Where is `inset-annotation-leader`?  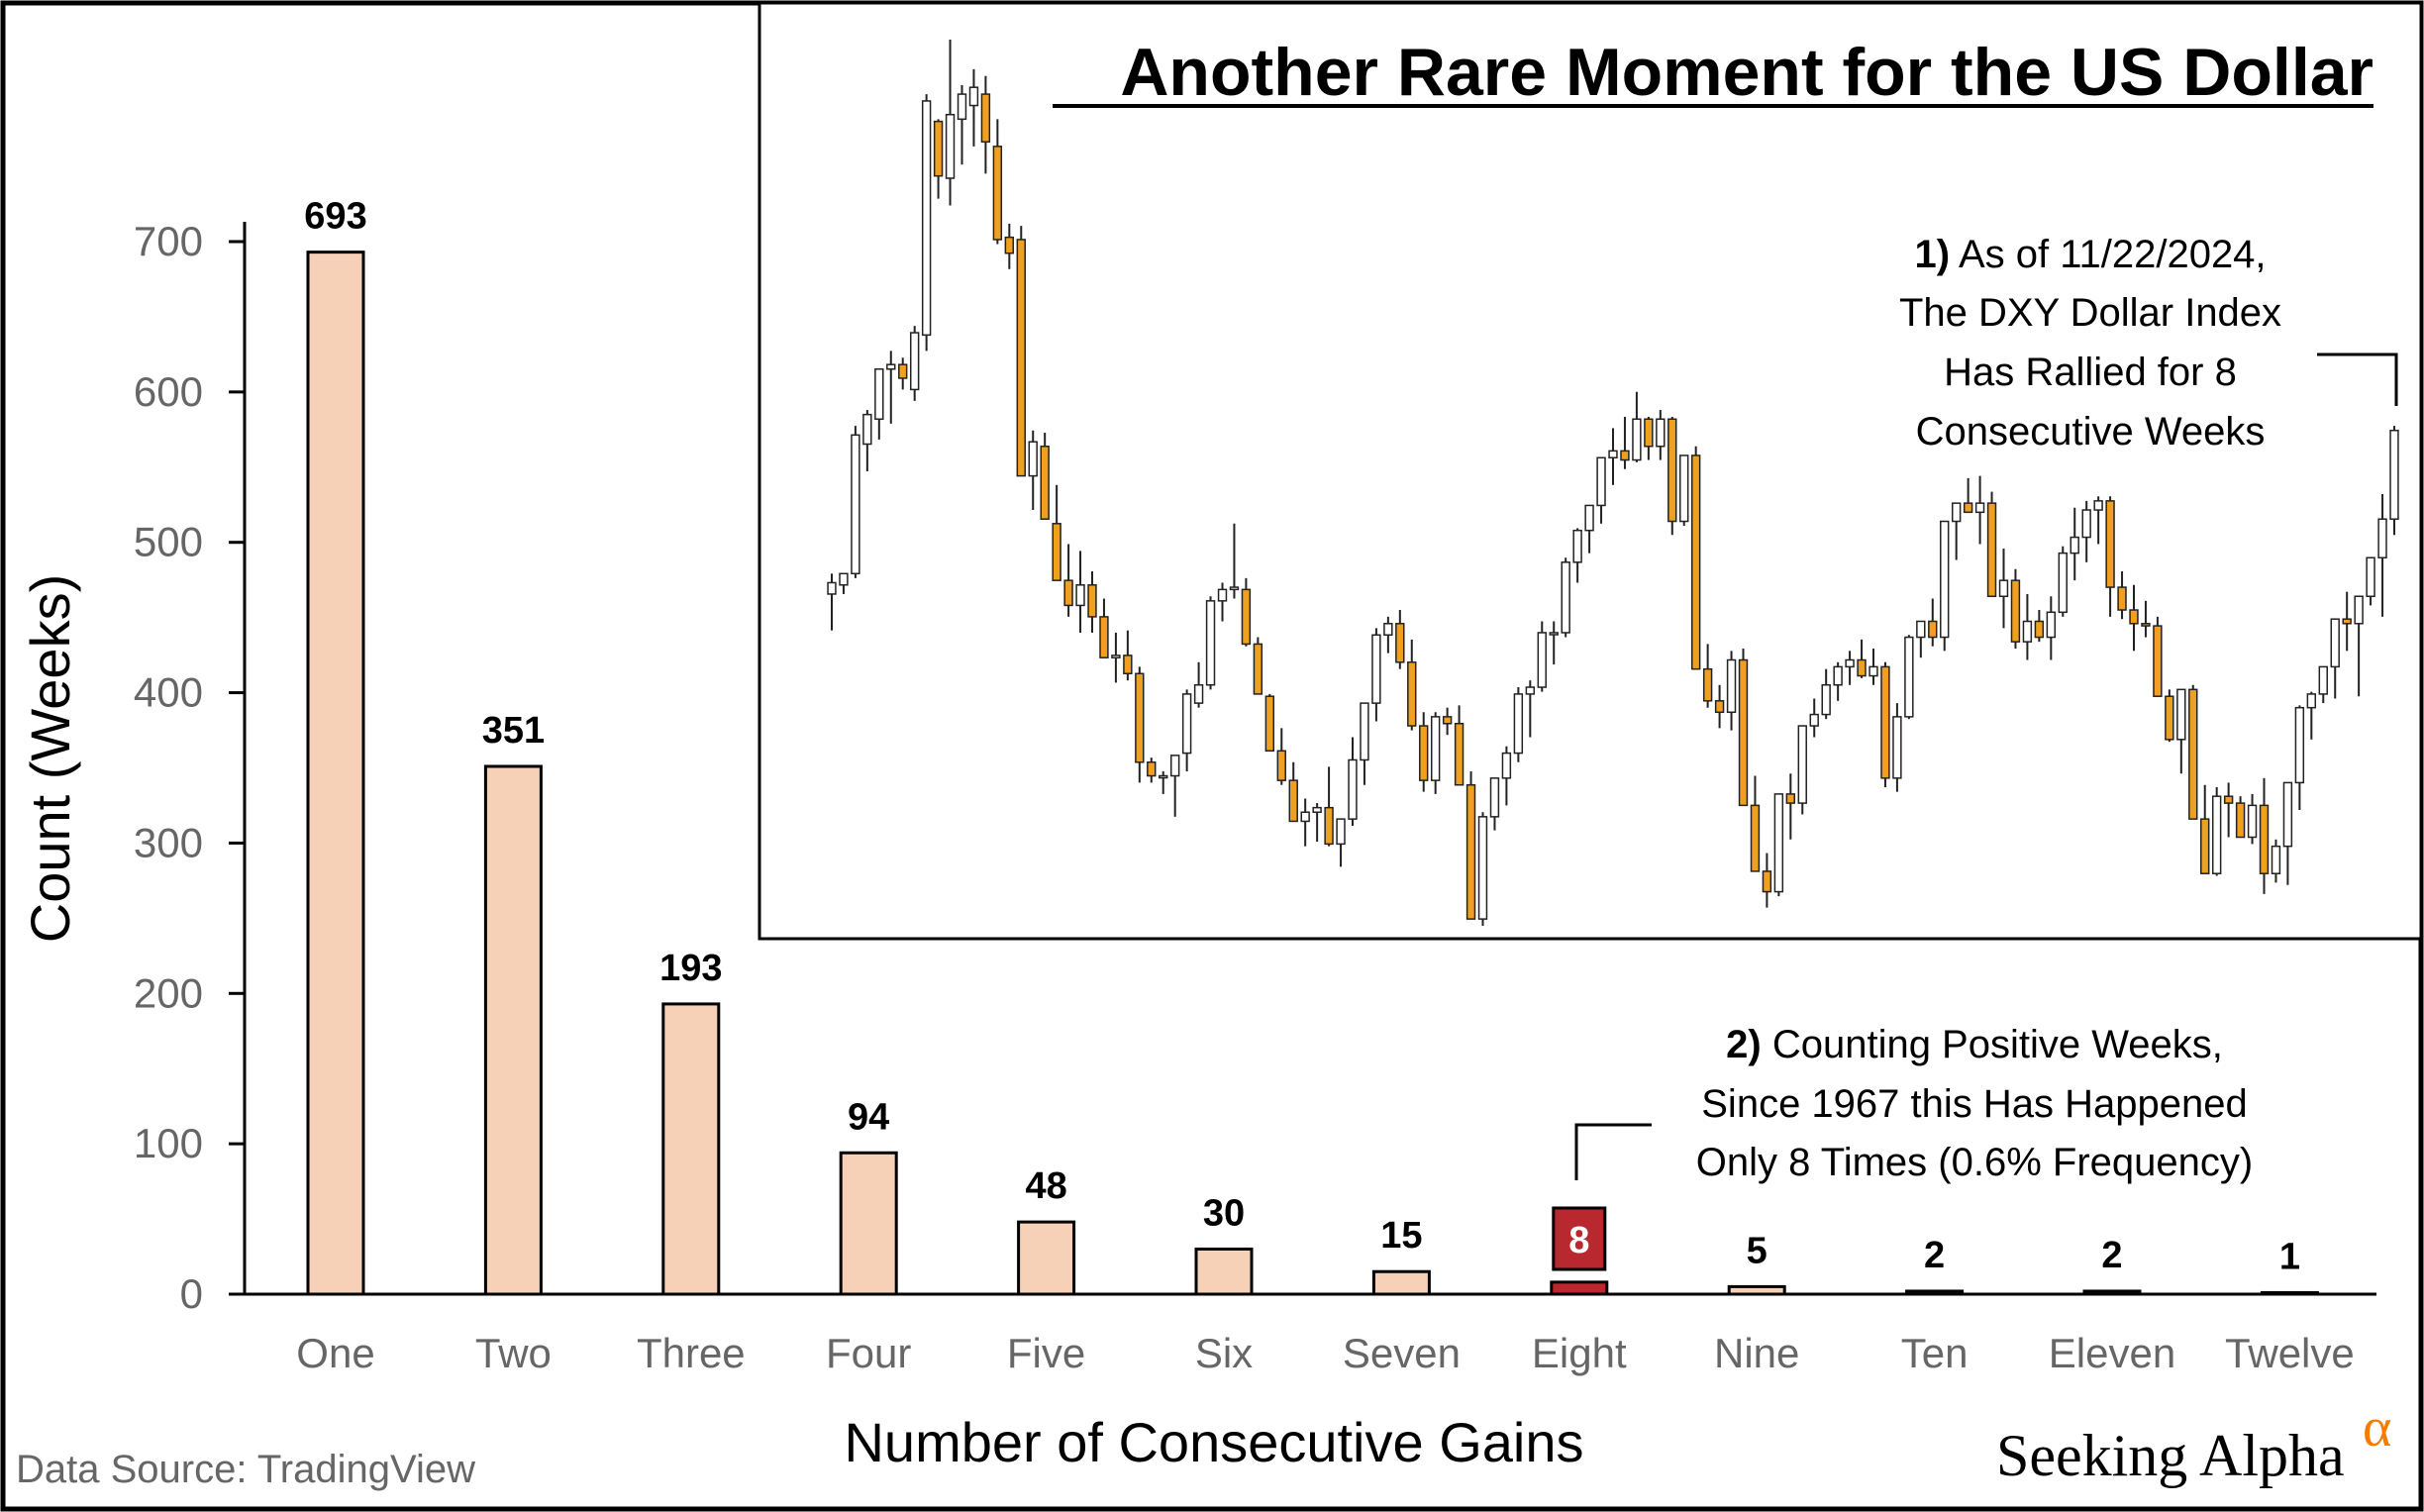
inset-annotation-leader is located at coordinates (2358, 379).